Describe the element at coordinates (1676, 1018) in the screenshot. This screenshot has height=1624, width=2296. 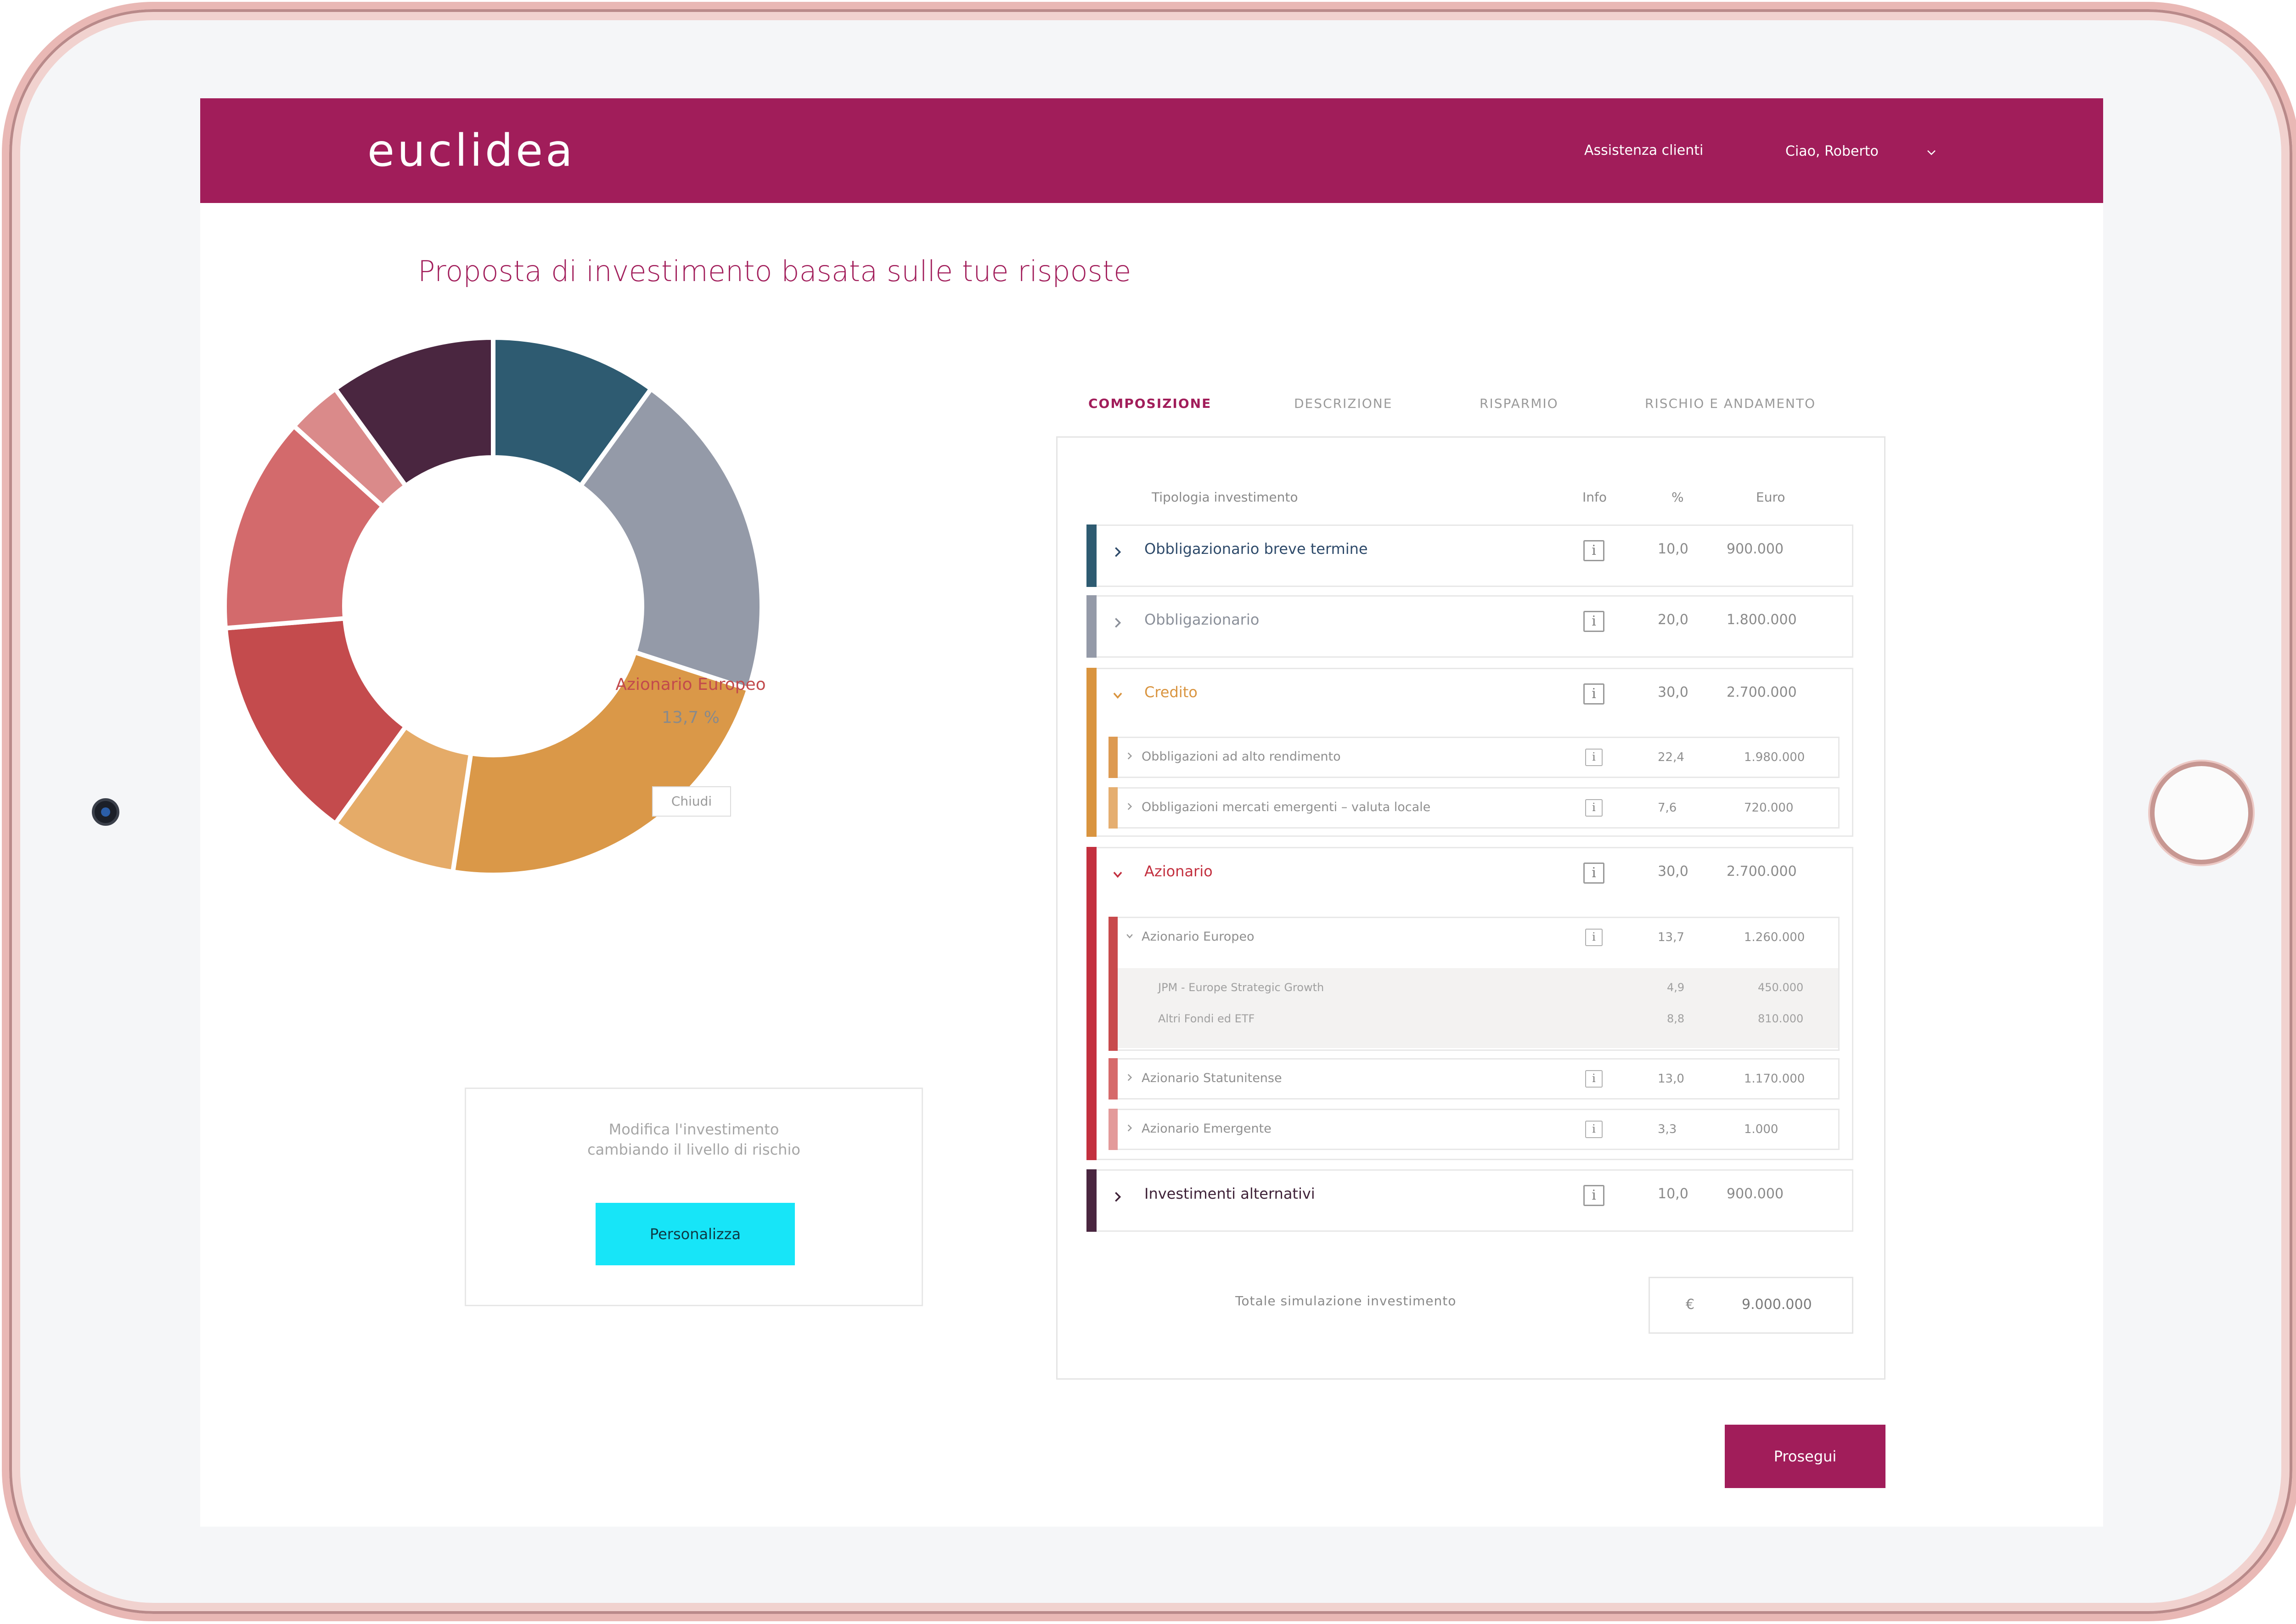
I see `fund-pct: 8,8` at that location.